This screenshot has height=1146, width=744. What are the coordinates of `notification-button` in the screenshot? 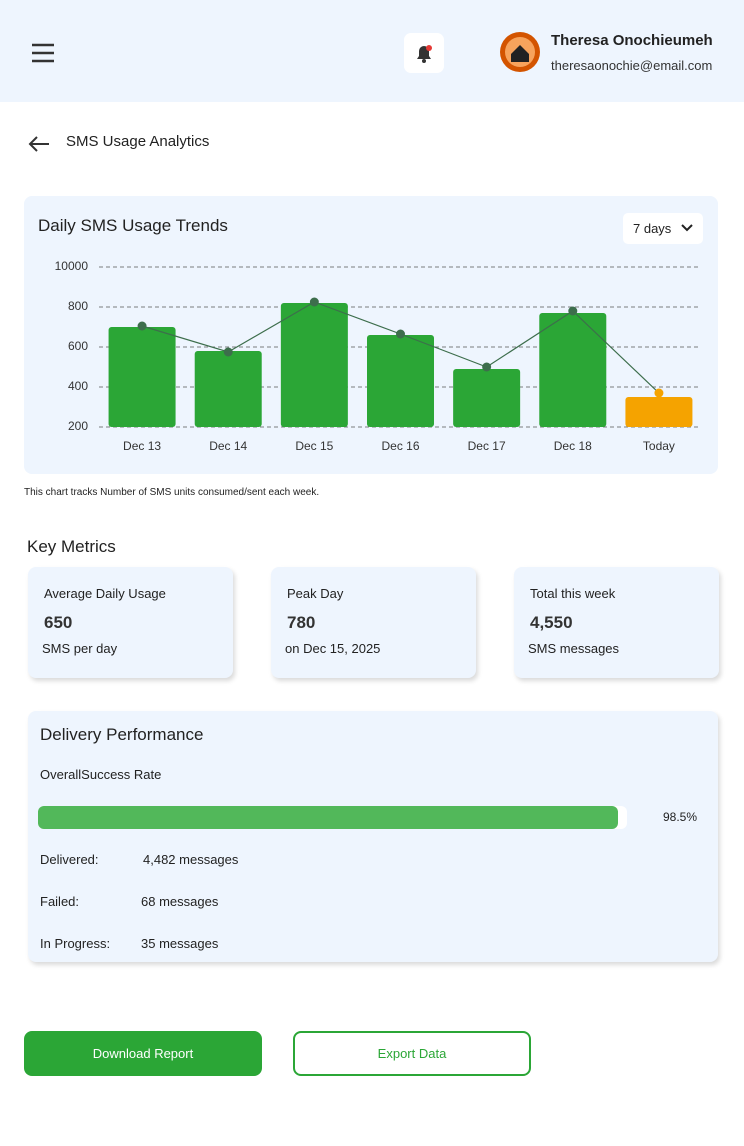 It's located at (424, 53).